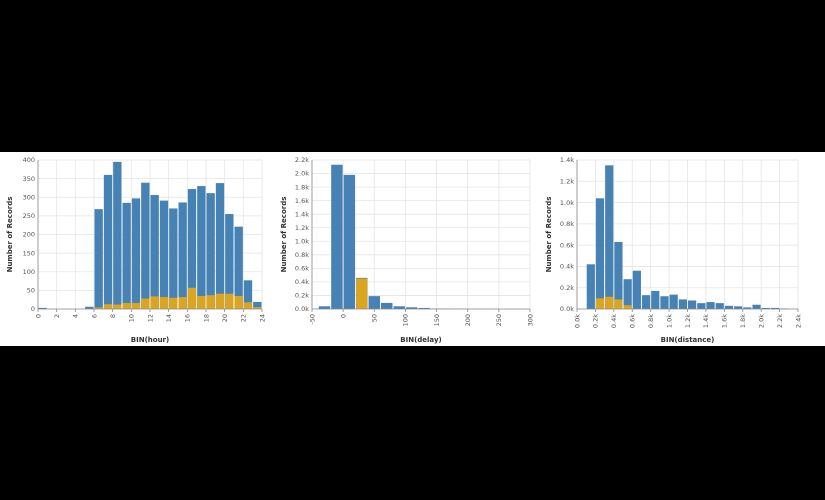 Image resolution: width=825 pixels, height=500 pixels. I want to click on y-tick-label: 0, so click(33, 309).